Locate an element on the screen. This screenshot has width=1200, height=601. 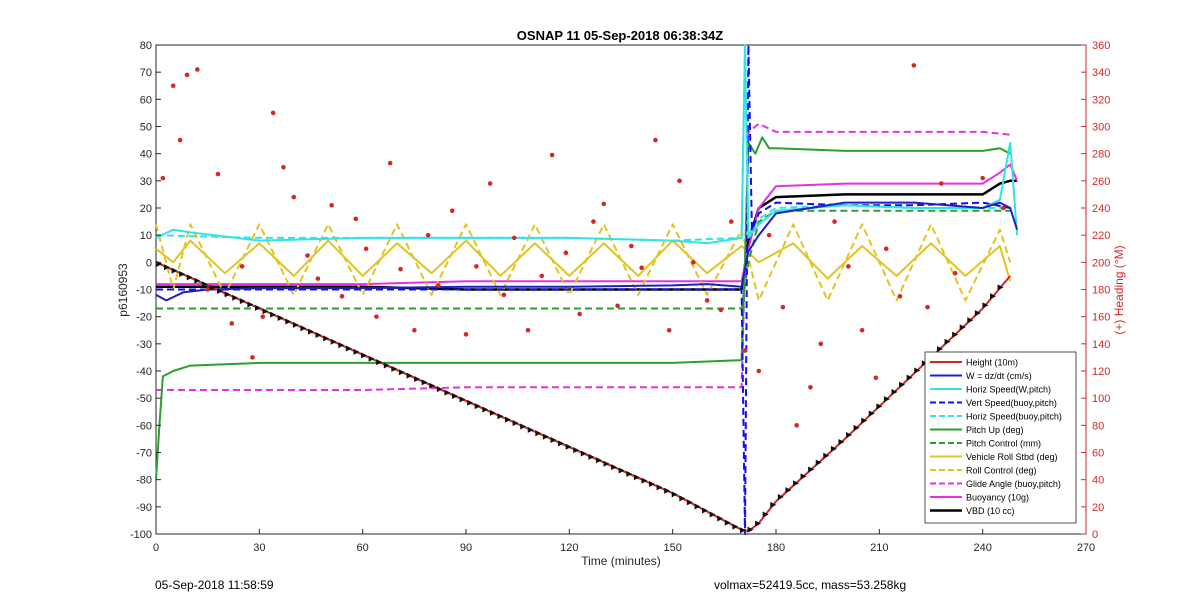
y-left-tick-label: 60 is located at coordinates (146, 100).